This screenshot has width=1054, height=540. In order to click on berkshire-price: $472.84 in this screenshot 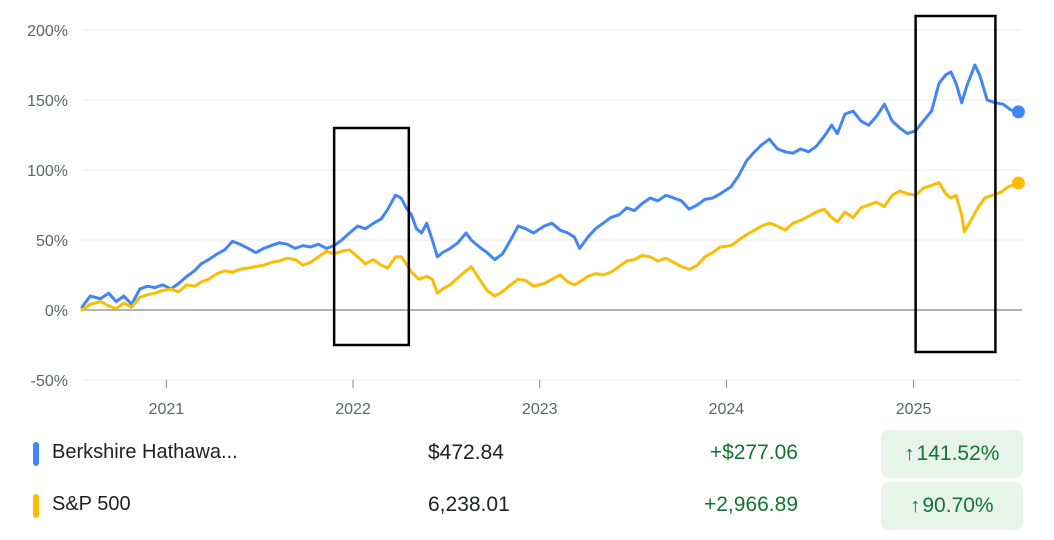, I will do `click(466, 452)`.